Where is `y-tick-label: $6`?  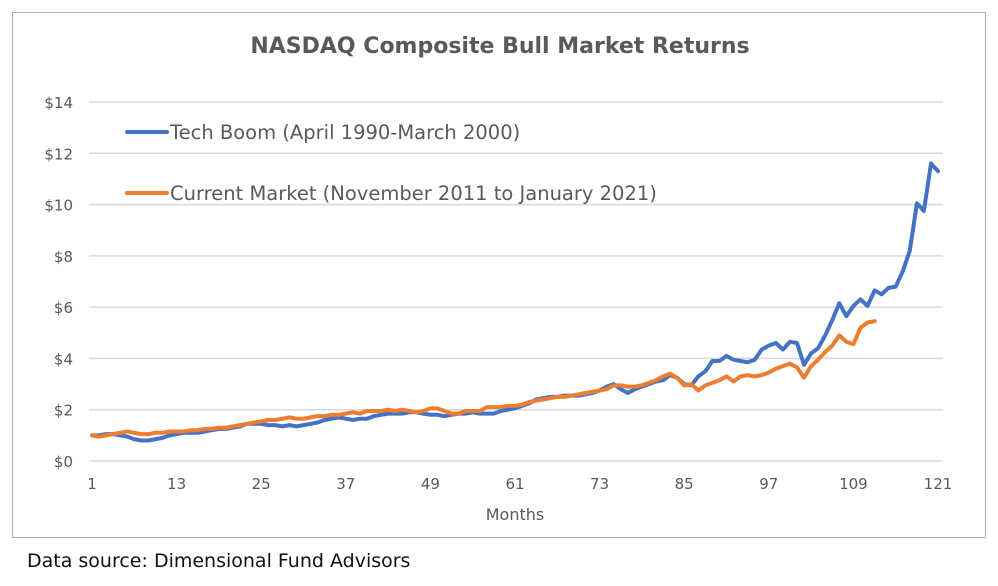 y-tick-label: $6 is located at coordinates (63, 308).